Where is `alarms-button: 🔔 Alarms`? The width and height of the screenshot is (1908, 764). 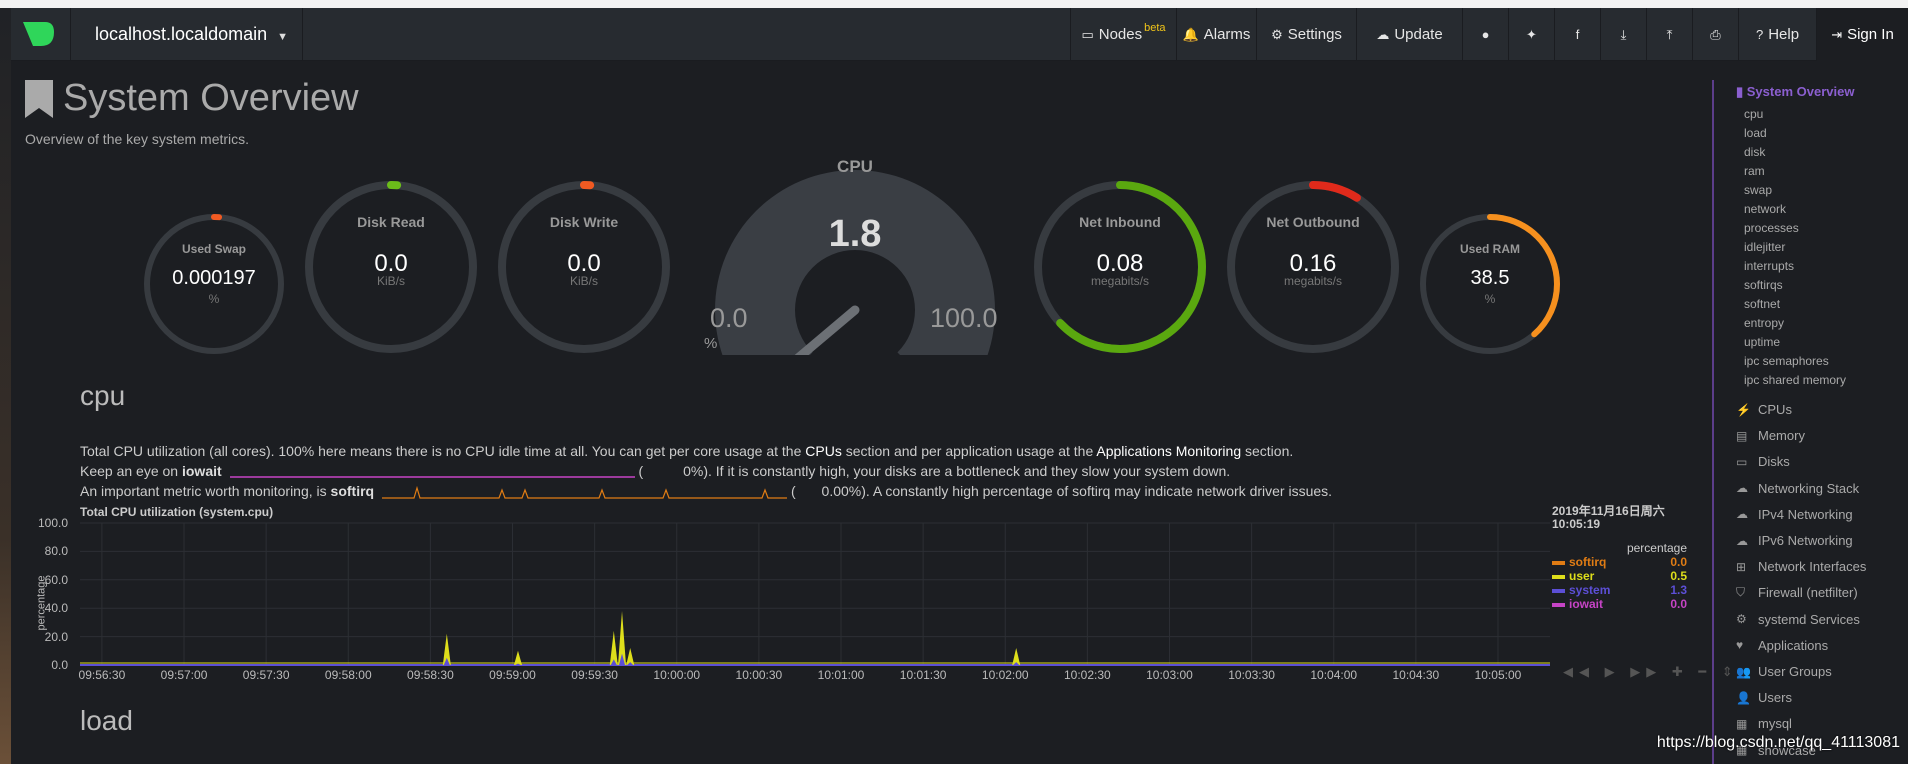 alarms-button: 🔔 Alarms is located at coordinates (1216, 34).